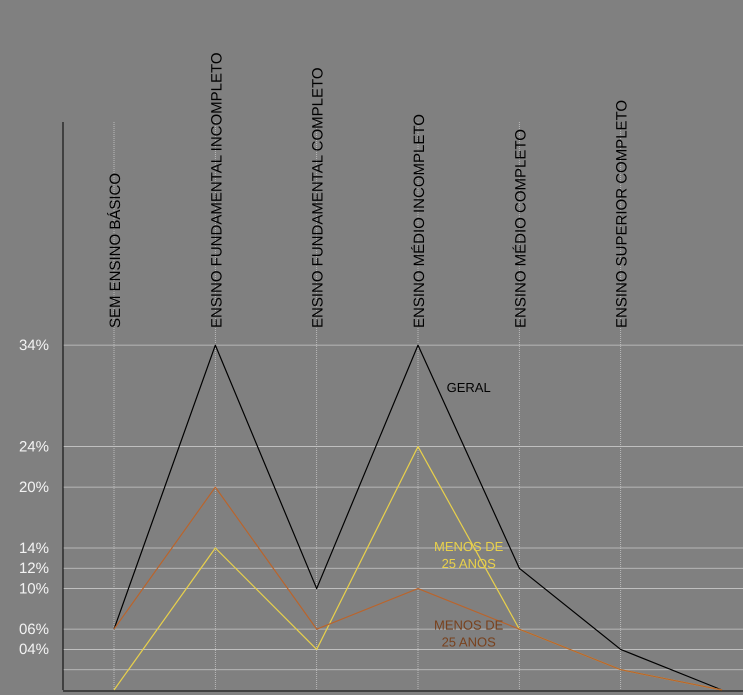 Image resolution: width=743 pixels, height=695 pixels. I want to click on y-tick-label: 04%, so click(33, 649).